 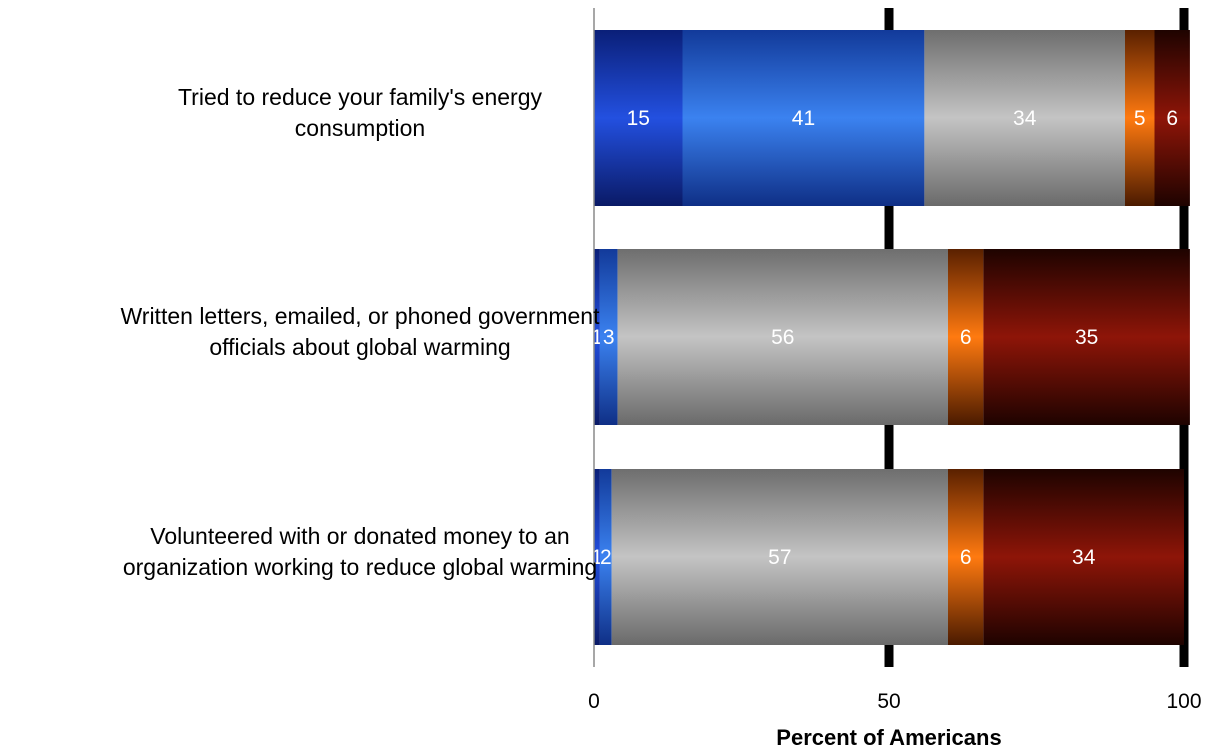 I want to click on data-label-1-4: 5, so click(x=1140, y=118).